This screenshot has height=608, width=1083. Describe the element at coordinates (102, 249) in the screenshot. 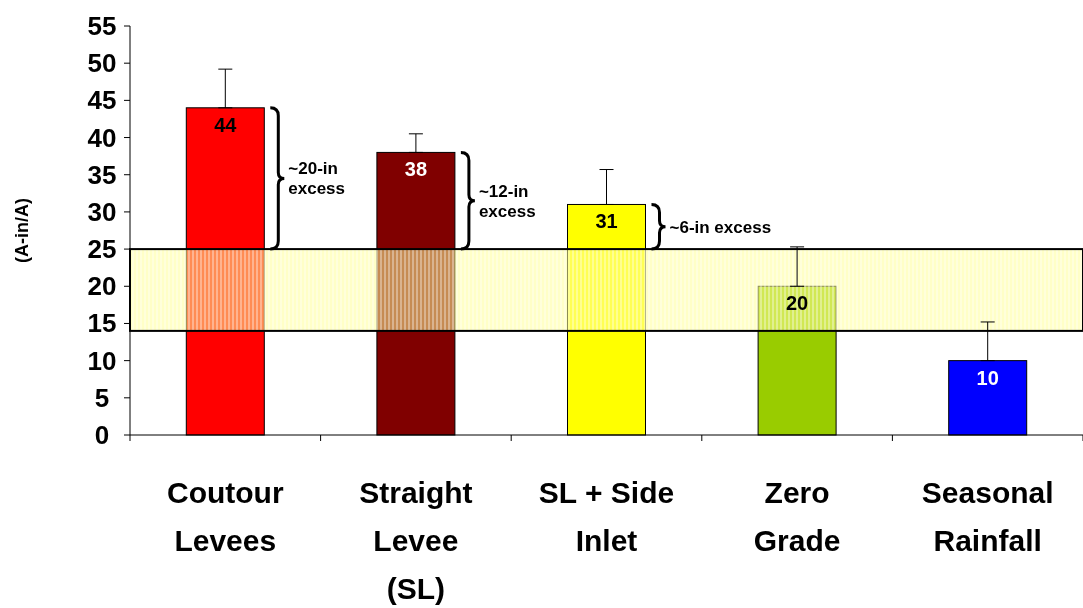

I see `y-tick-label: 25` at that location.